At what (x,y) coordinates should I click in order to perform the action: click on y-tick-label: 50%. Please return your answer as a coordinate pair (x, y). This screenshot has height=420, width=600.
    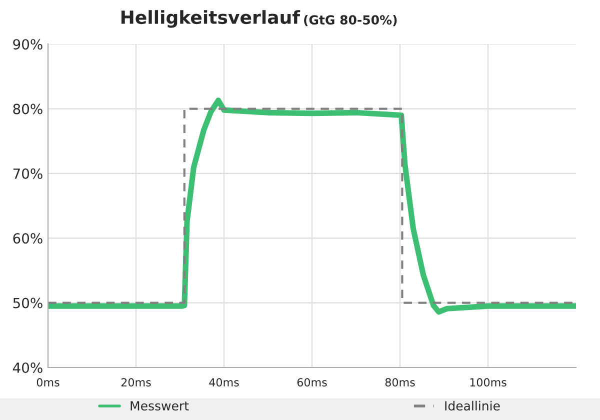
    Looking at the image, I should click on (27, 303).